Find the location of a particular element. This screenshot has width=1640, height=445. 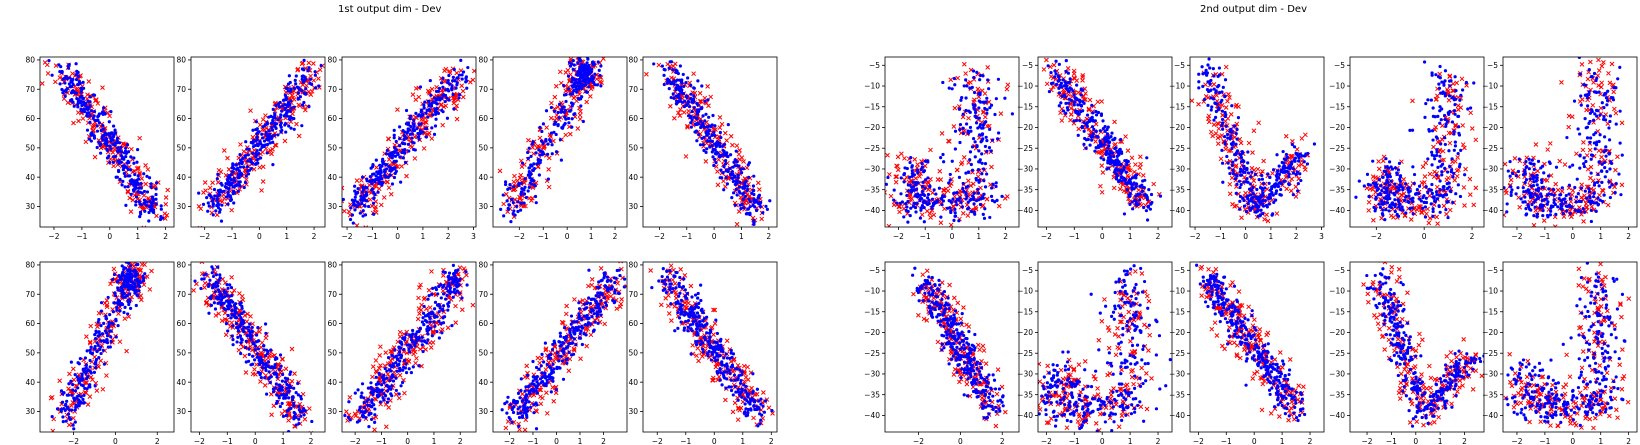

y-tick-label: 50 is located at coordinates (30, 352).